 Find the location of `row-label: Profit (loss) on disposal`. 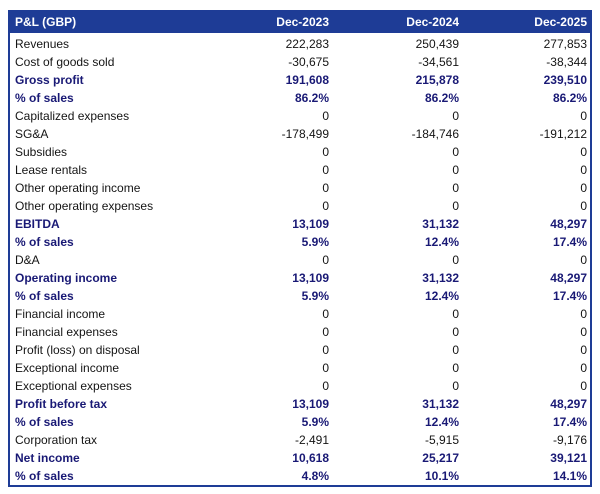

row-label: Profit (loss) on disposal is located at coordinates (77, 350).